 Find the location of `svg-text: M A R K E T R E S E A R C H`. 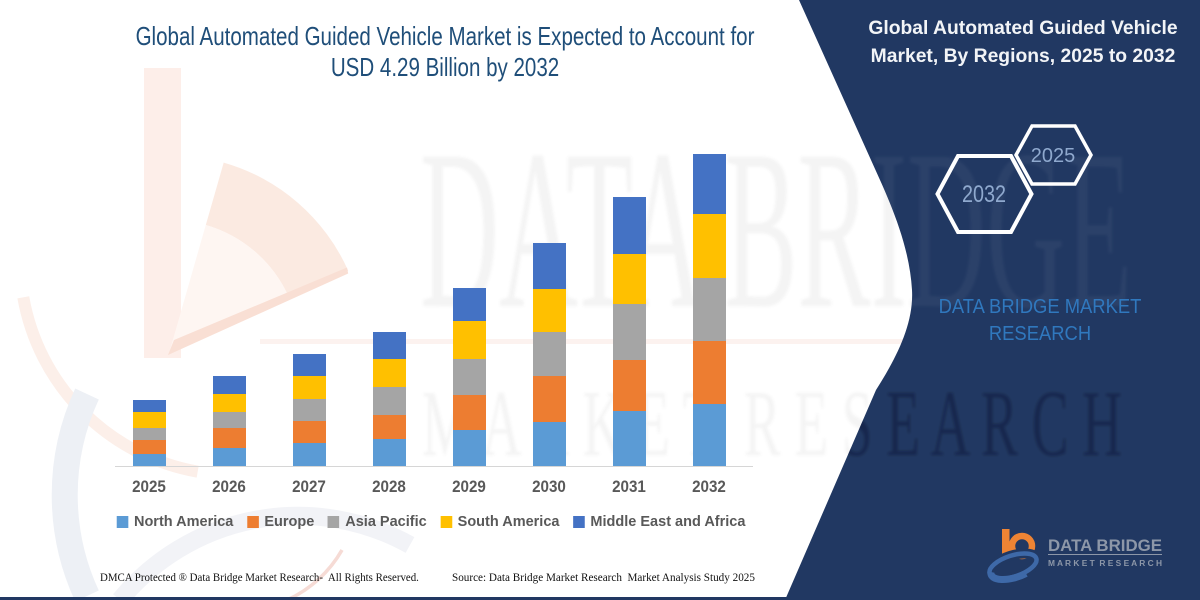

svg-text: M A R K E T R E S E A R C H is located at coordinates (1105, 563).